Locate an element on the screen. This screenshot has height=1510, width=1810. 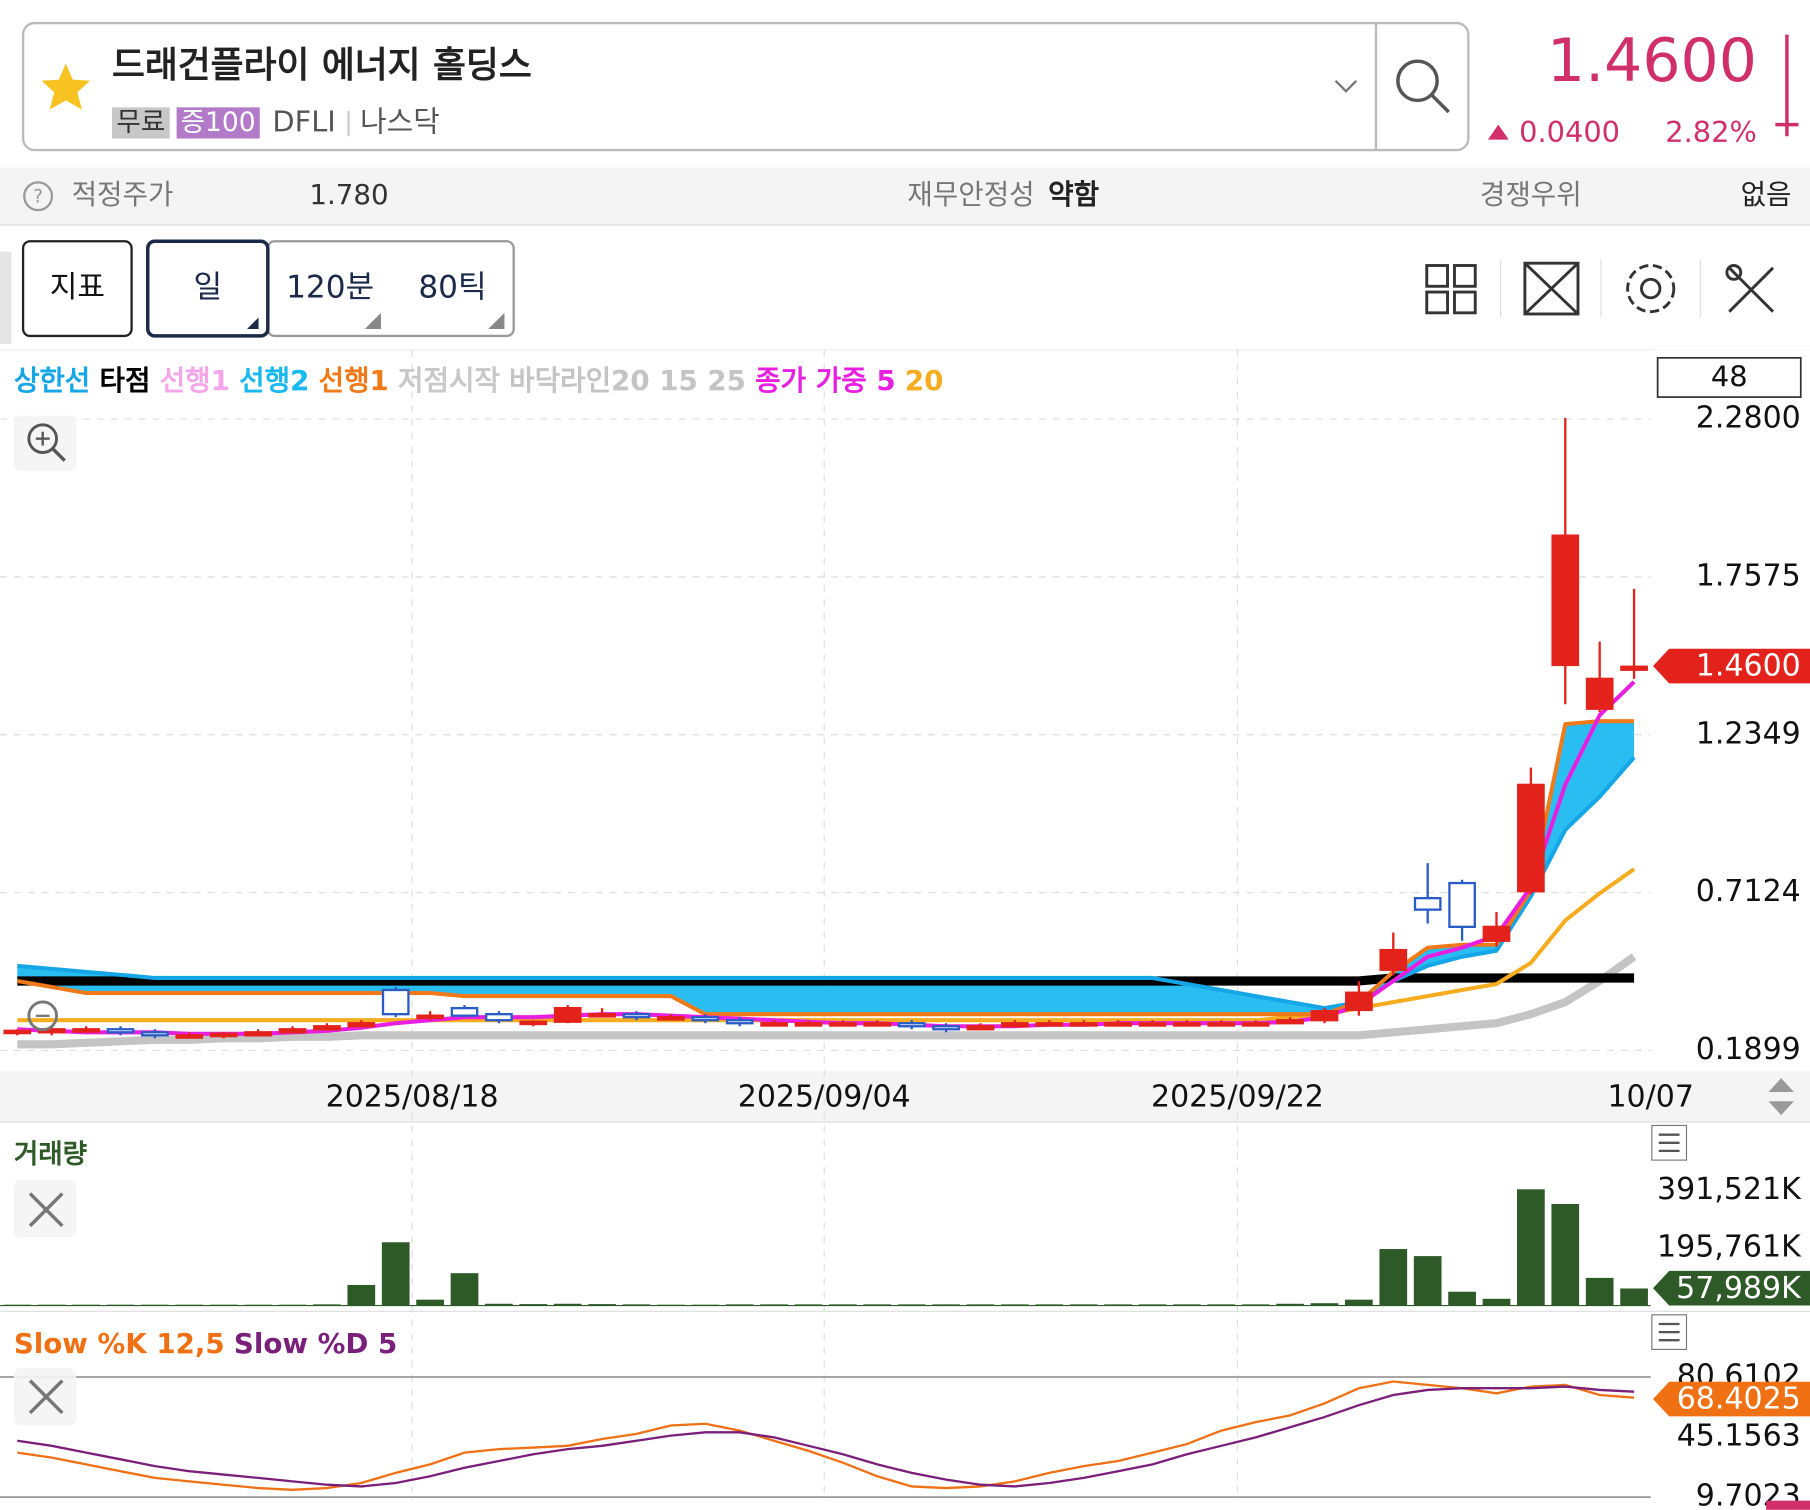
last-volume-tag-bg is located at coordinates (1731, 1288).